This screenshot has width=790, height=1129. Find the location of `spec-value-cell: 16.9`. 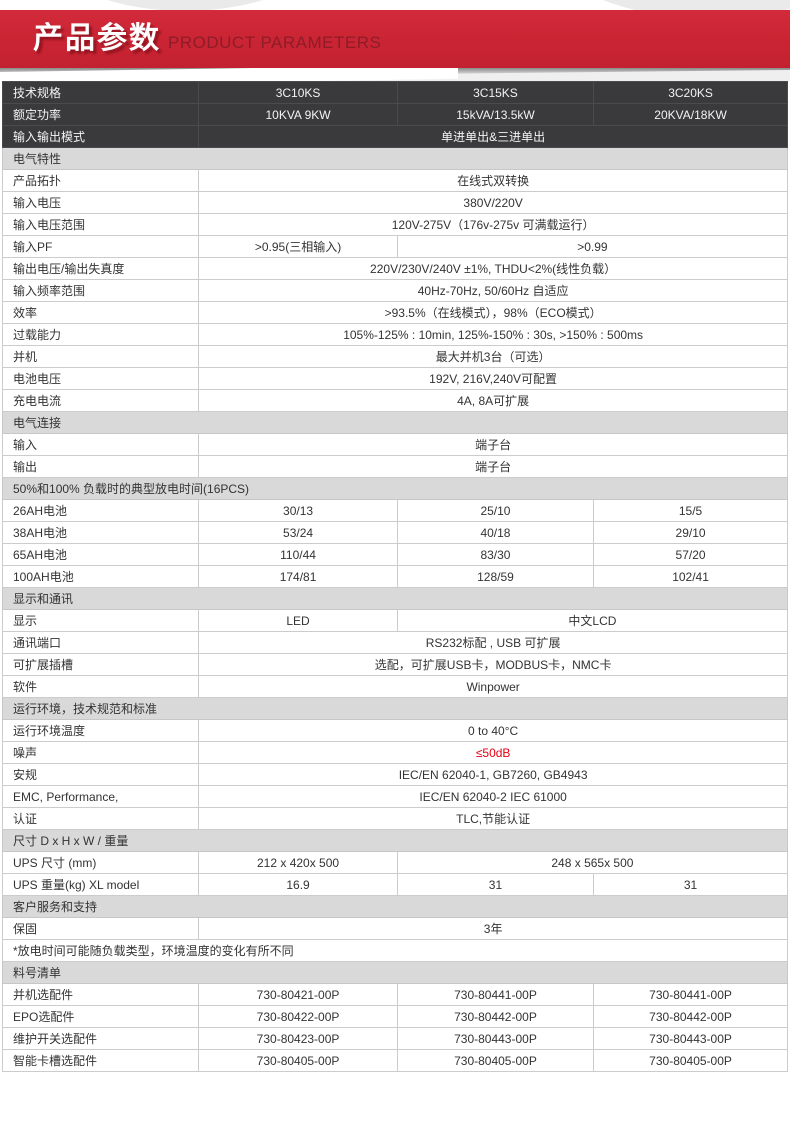

spec-value-cell: 16.9 is located at coordinates (298, 884).